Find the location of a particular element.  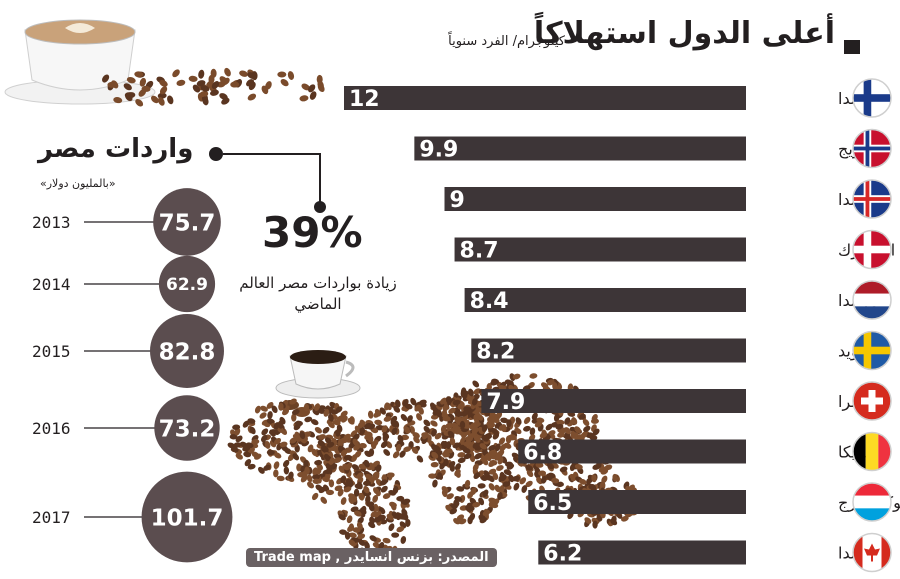

bubble-value-label: 101.7 is located at coordinates (187, 518).